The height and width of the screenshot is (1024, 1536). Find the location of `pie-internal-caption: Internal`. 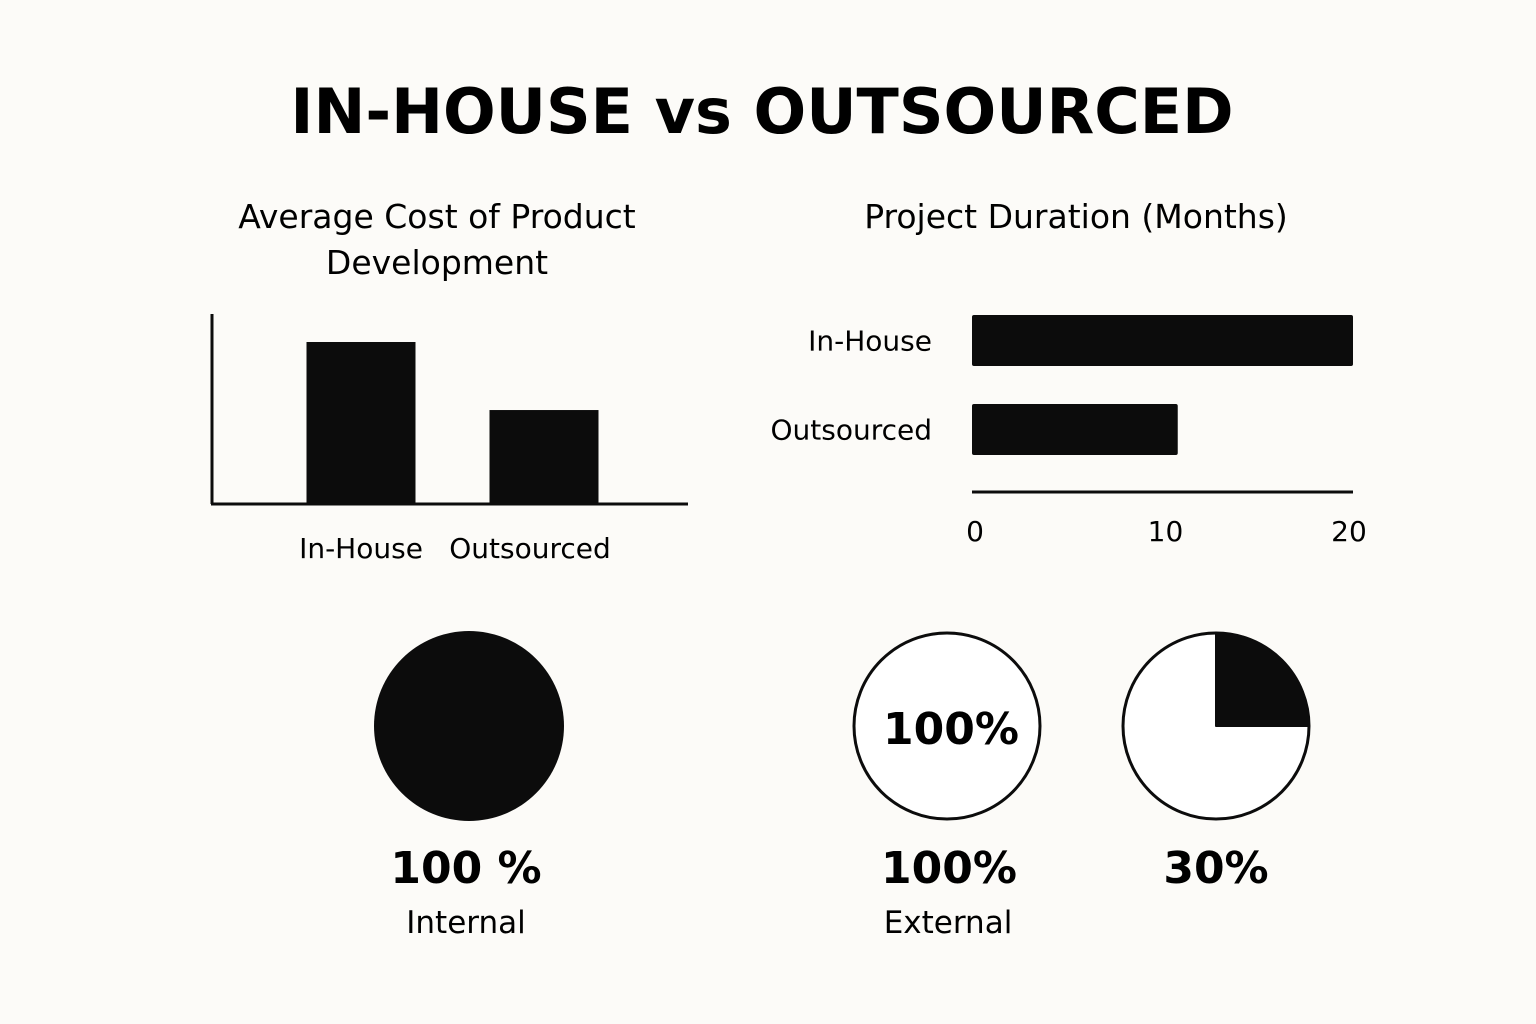

pie-internal-caption: Internal is located at coordinates (465, 923).